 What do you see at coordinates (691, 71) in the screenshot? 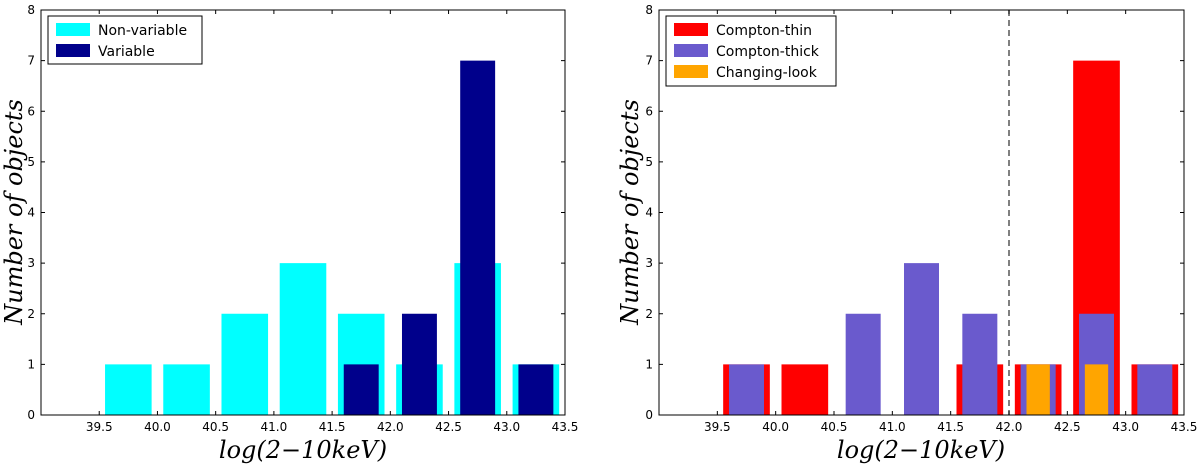
I see `legend-swatch-changing-look` at bounding box center [691, 71].